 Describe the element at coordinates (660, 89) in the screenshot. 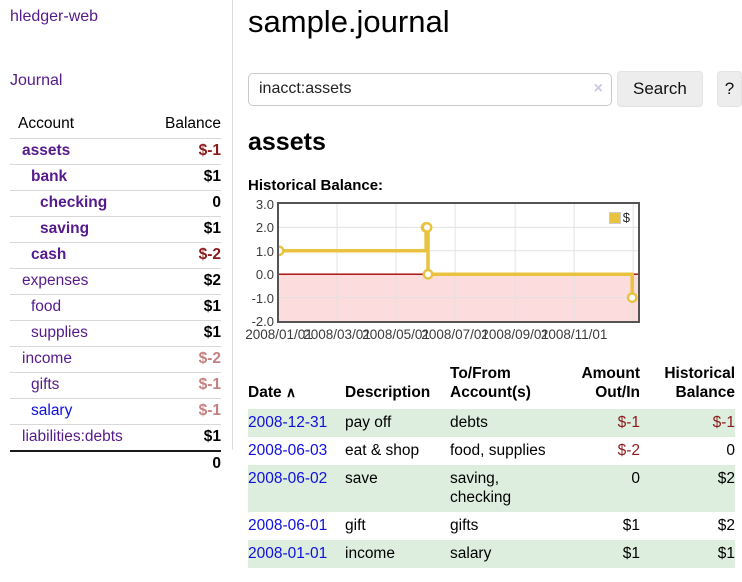

I see `search-button: Search` at that location.